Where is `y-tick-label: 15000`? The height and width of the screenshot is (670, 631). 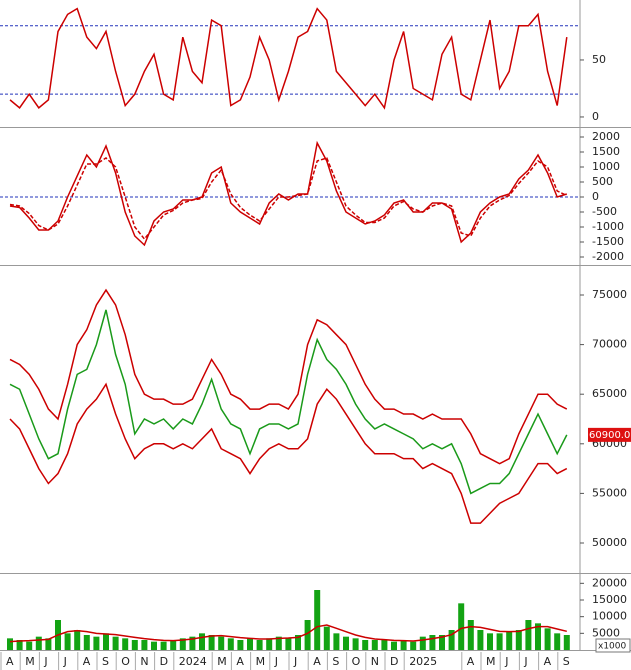 y-tick-label: 15000 is located at coordinates (609, 599).